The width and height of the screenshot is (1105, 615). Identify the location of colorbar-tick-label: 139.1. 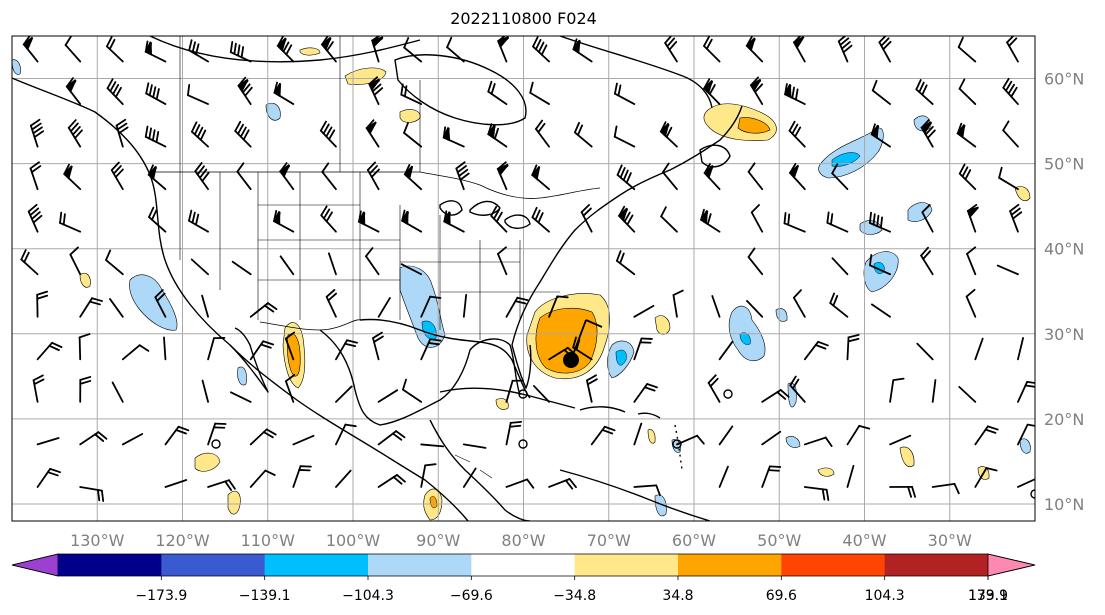
(988, 596).